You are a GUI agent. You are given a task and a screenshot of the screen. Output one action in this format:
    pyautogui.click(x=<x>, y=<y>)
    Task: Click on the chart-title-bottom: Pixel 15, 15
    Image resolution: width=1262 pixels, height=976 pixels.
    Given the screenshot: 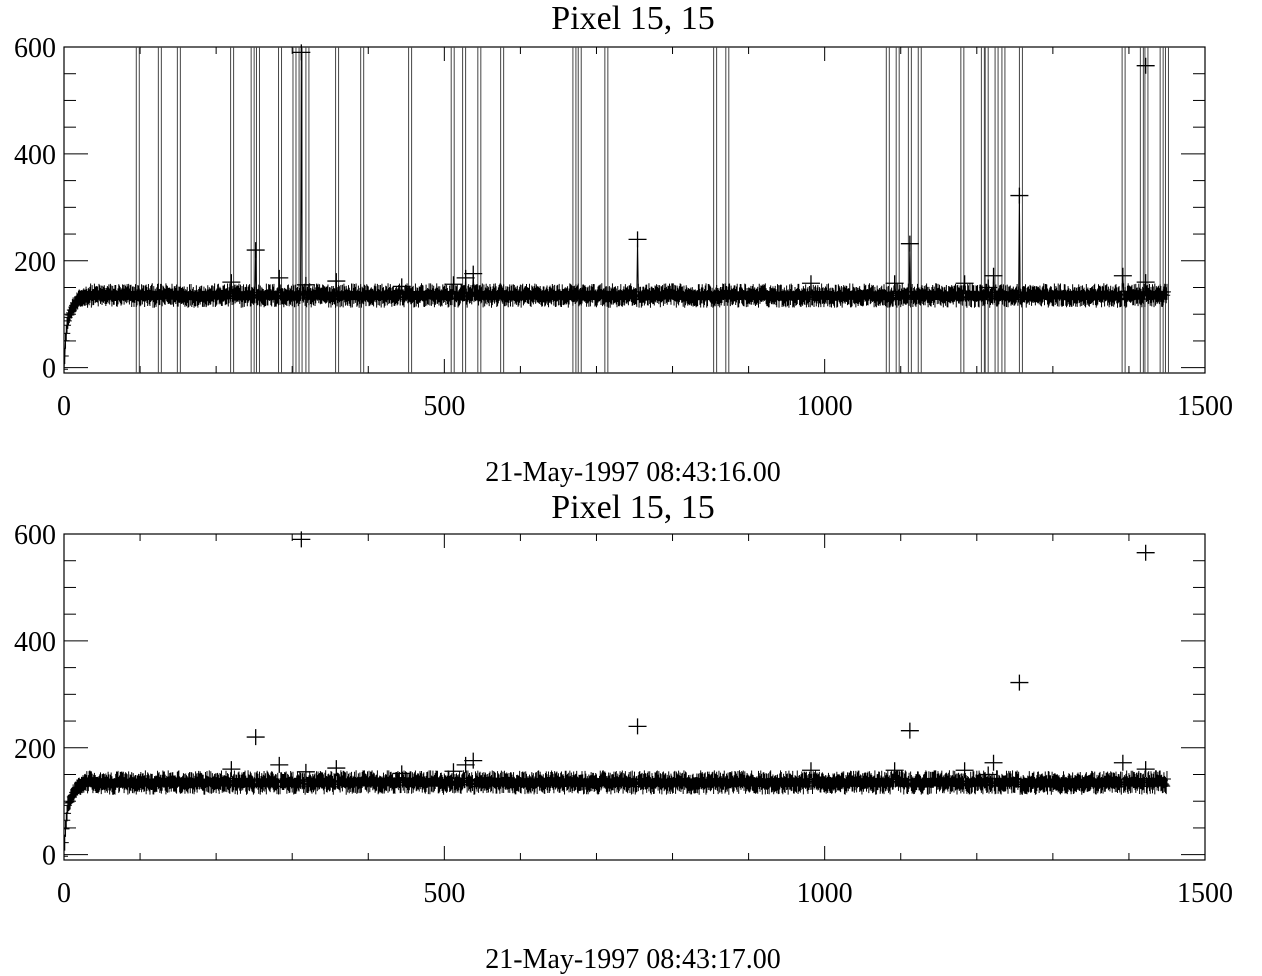 What is the action you would take?
    pyautogui.click(x=632, y=507)
    